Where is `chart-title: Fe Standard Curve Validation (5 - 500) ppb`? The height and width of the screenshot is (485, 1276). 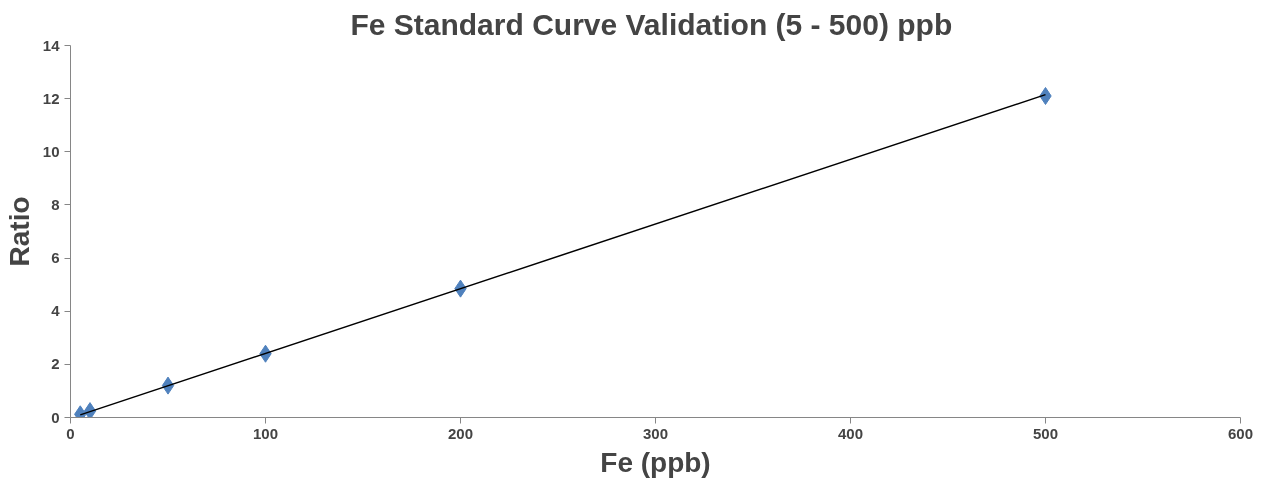 chart-title: Fe Standard Curve Validation (5 - 500) ppb is located at coordinates (651, 24).